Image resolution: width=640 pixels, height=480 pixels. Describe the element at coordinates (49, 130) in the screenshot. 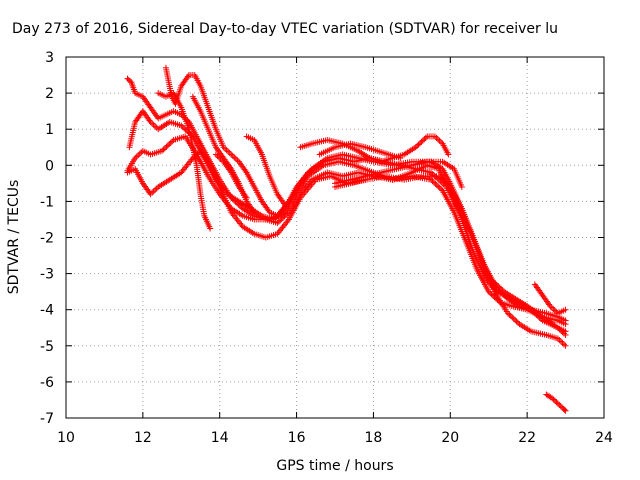

I see `y-tick-label: 1` at that location.